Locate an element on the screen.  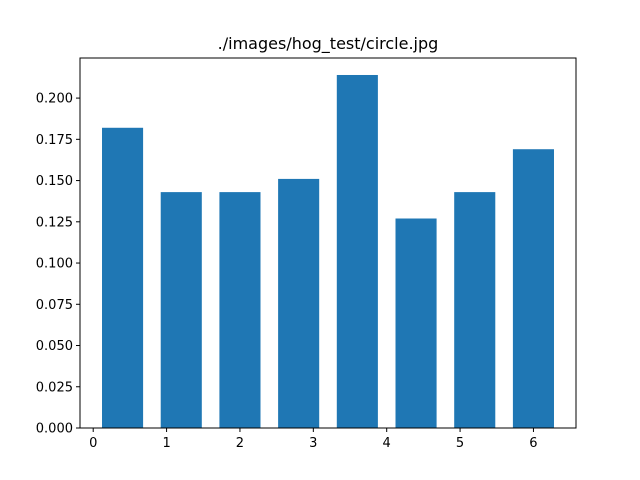
x-tick-label: 1 is located at coordinates (166, 443).